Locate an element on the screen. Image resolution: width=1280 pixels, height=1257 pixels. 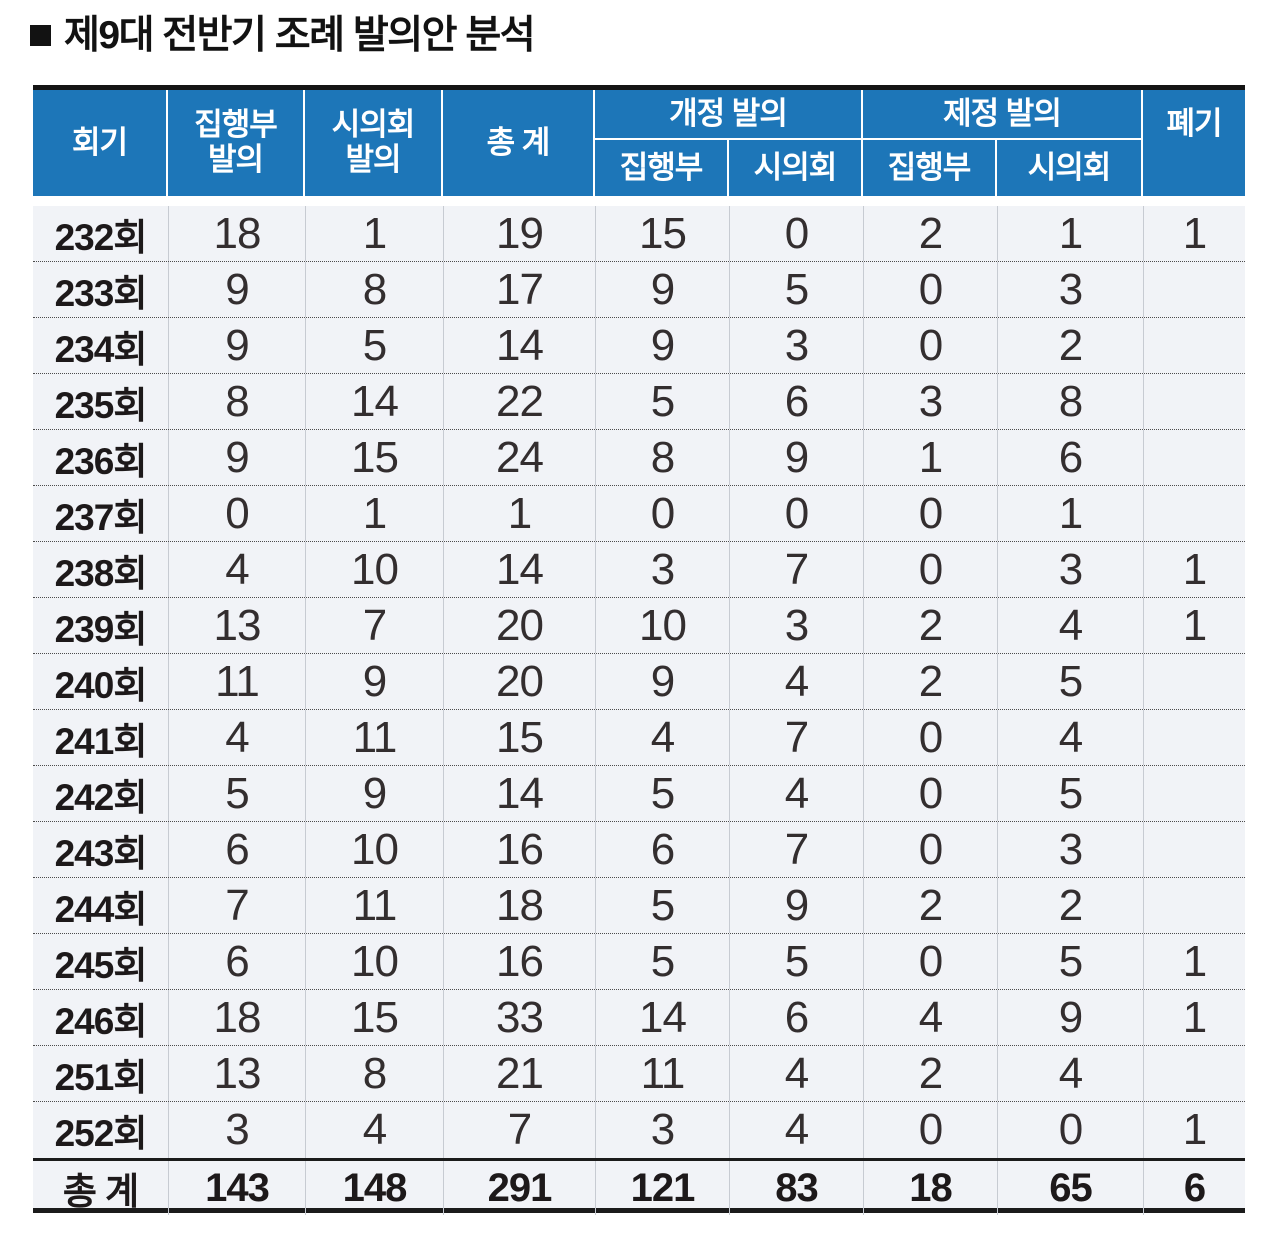
council-proposal-cell: 9 is located at coordinates (374, 793).